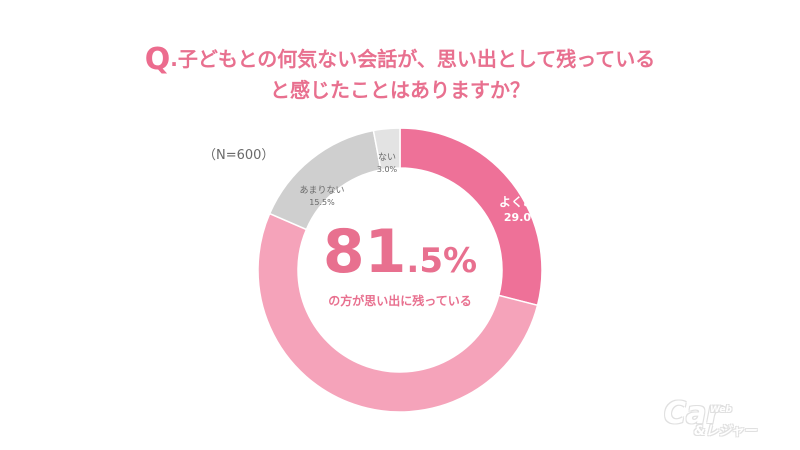  Describe the element at coordinates (400, 90) in the screenshot. I see `question-line-2: と感じたことはありますか？` at that location.